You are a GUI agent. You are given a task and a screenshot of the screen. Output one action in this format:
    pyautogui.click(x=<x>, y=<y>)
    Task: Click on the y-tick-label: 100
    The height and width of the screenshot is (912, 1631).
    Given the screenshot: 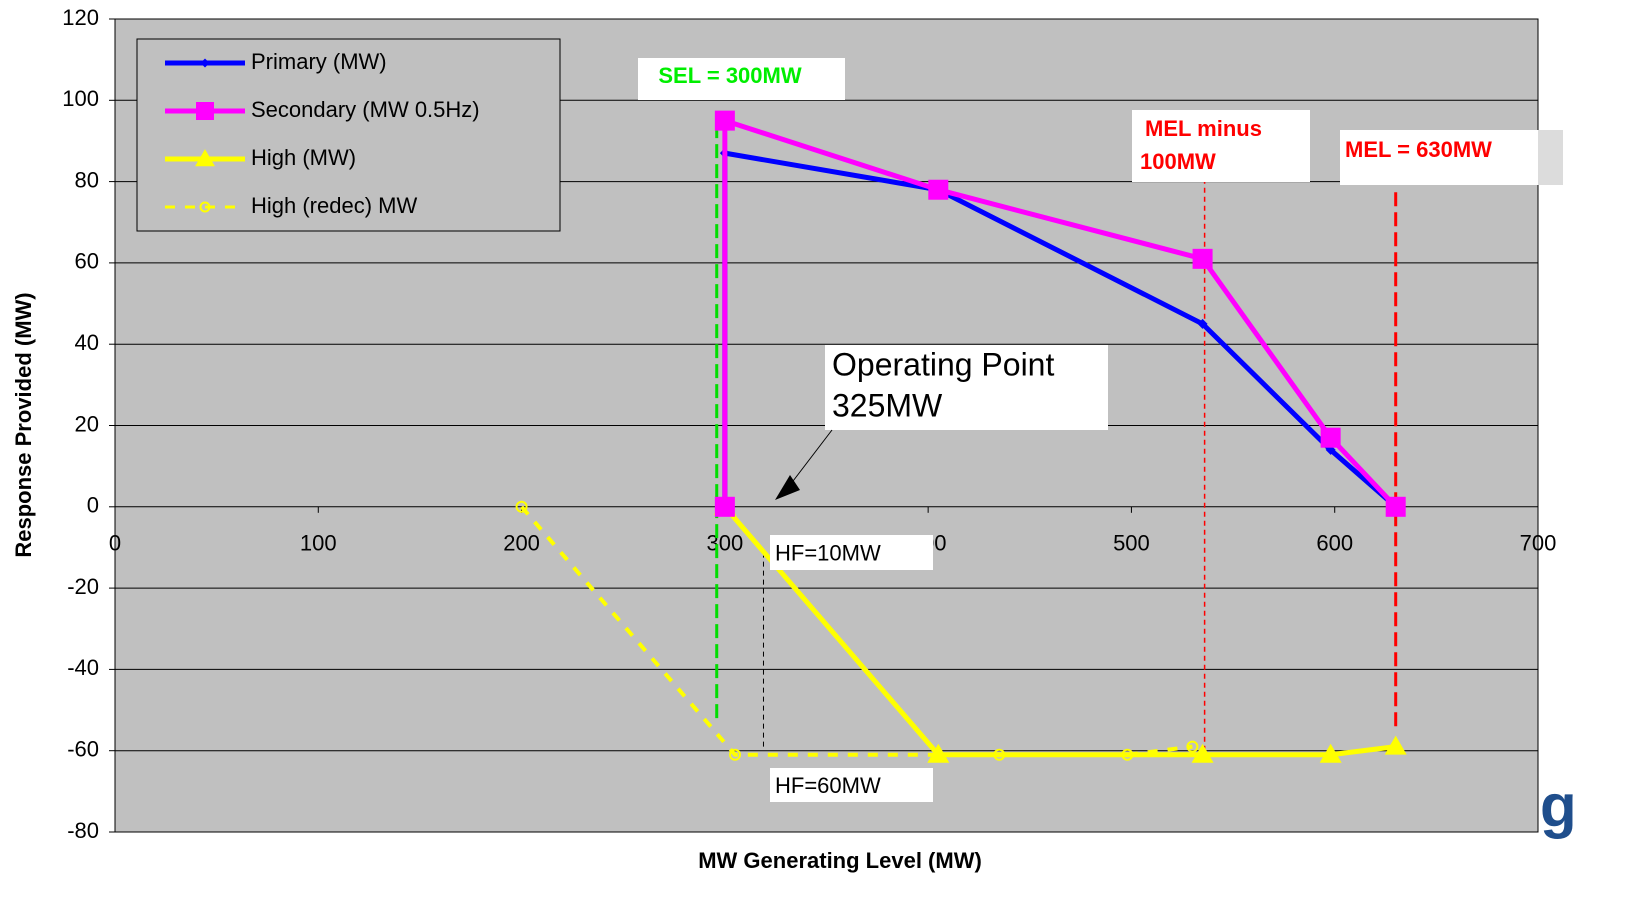 What is the action you would take?
    pyautogui.click(x=80, y=98)
    